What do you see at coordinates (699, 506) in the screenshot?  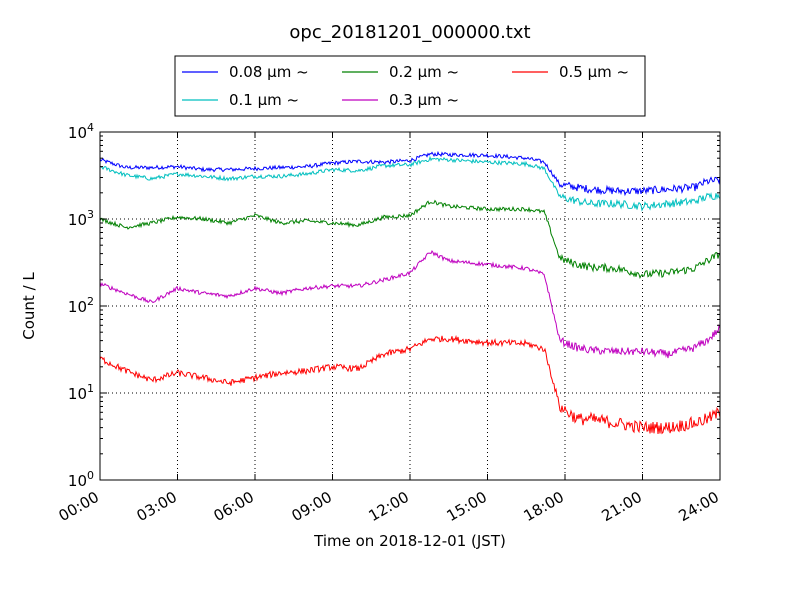 I see `x-tick-label: 24:00` at bounding box center [699, 506].